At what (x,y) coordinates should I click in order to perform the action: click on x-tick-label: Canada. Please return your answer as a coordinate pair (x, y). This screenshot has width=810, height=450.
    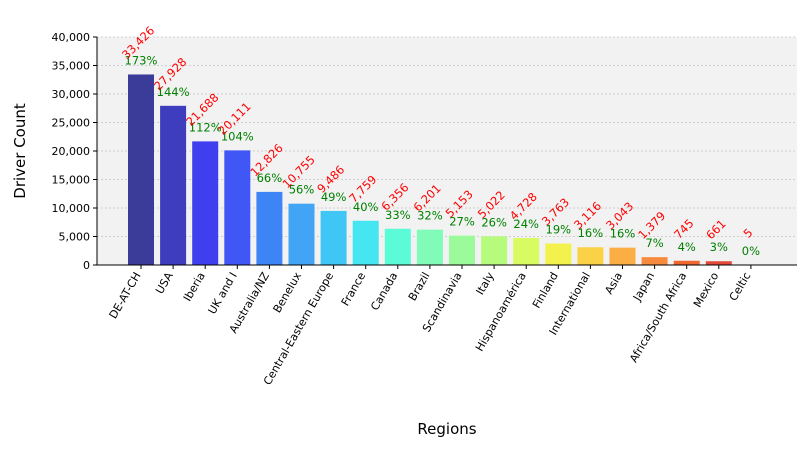
    Looking at the image, I should click on (384, 291).